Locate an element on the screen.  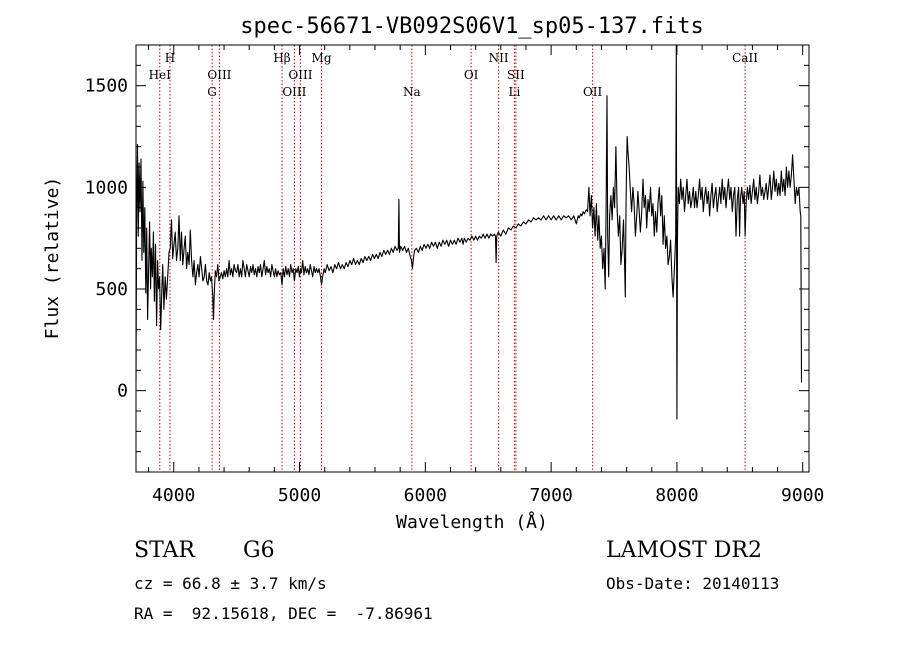
line-label: Li is located at coordinates (514, 92).